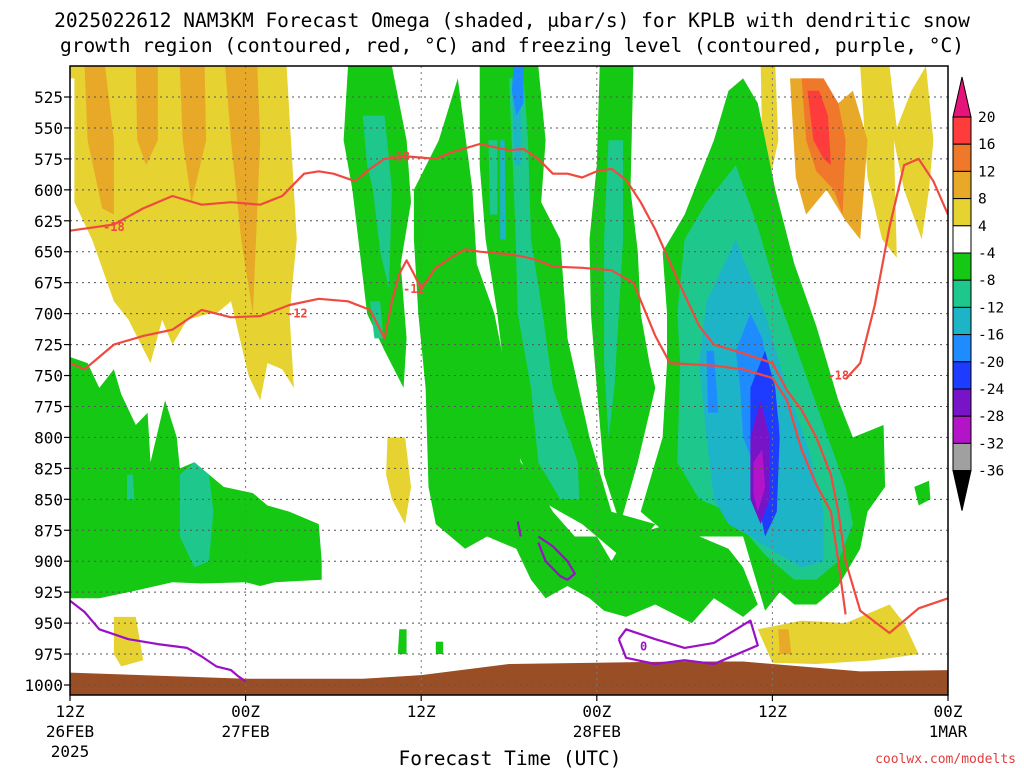 The image size is (1024, 768). Describe the element at coordinates (48, 437) in the screenshot. I see `y-tick-label: 800` at that location.